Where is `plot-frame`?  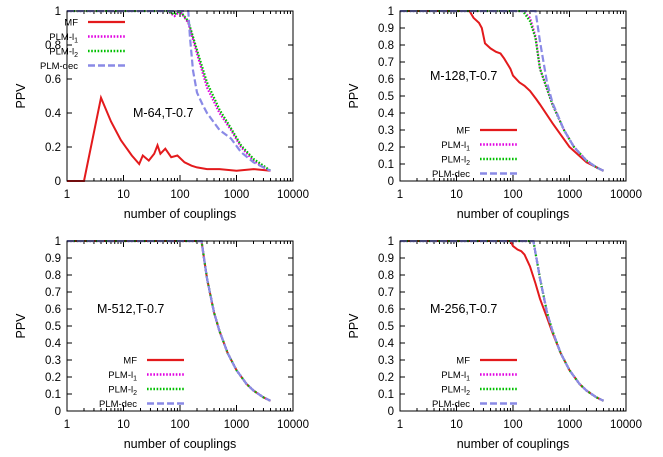 plot-frame is located at coordinates (180, 326).